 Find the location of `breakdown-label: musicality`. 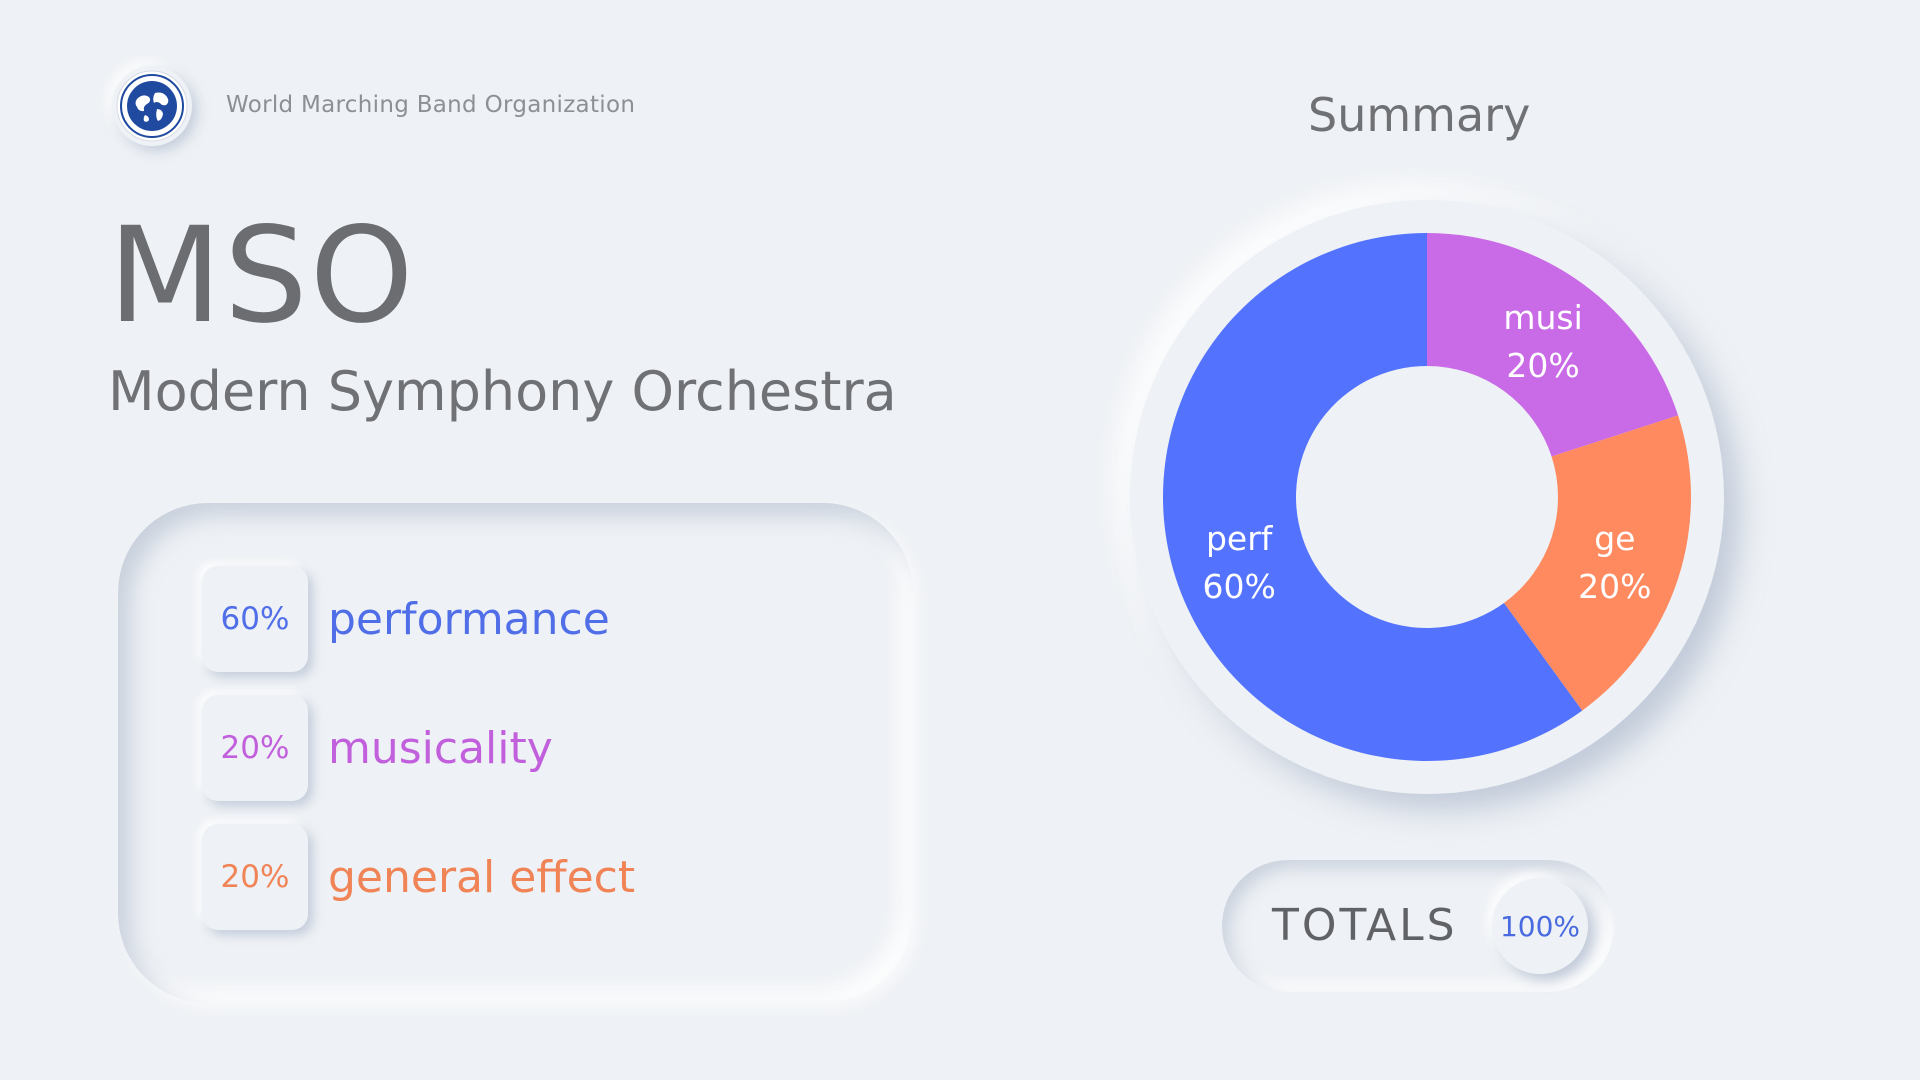

breakdown-label: musicality is located at coordinates (440, 748).